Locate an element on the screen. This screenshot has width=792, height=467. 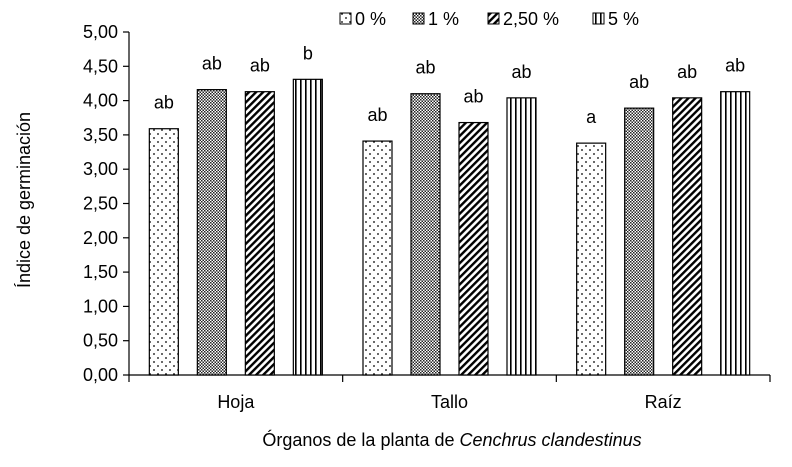
y-tick-label: 1,50 is located at coordinates (100, 272).